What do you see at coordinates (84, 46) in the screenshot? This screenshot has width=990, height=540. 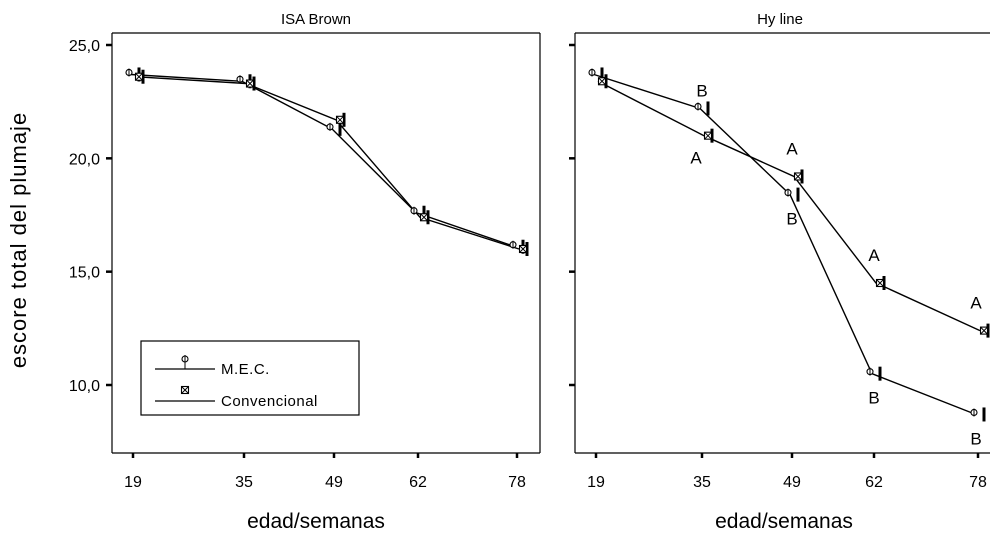 I see `y-tick-label: 25,0` at bounding box center [84, 46].